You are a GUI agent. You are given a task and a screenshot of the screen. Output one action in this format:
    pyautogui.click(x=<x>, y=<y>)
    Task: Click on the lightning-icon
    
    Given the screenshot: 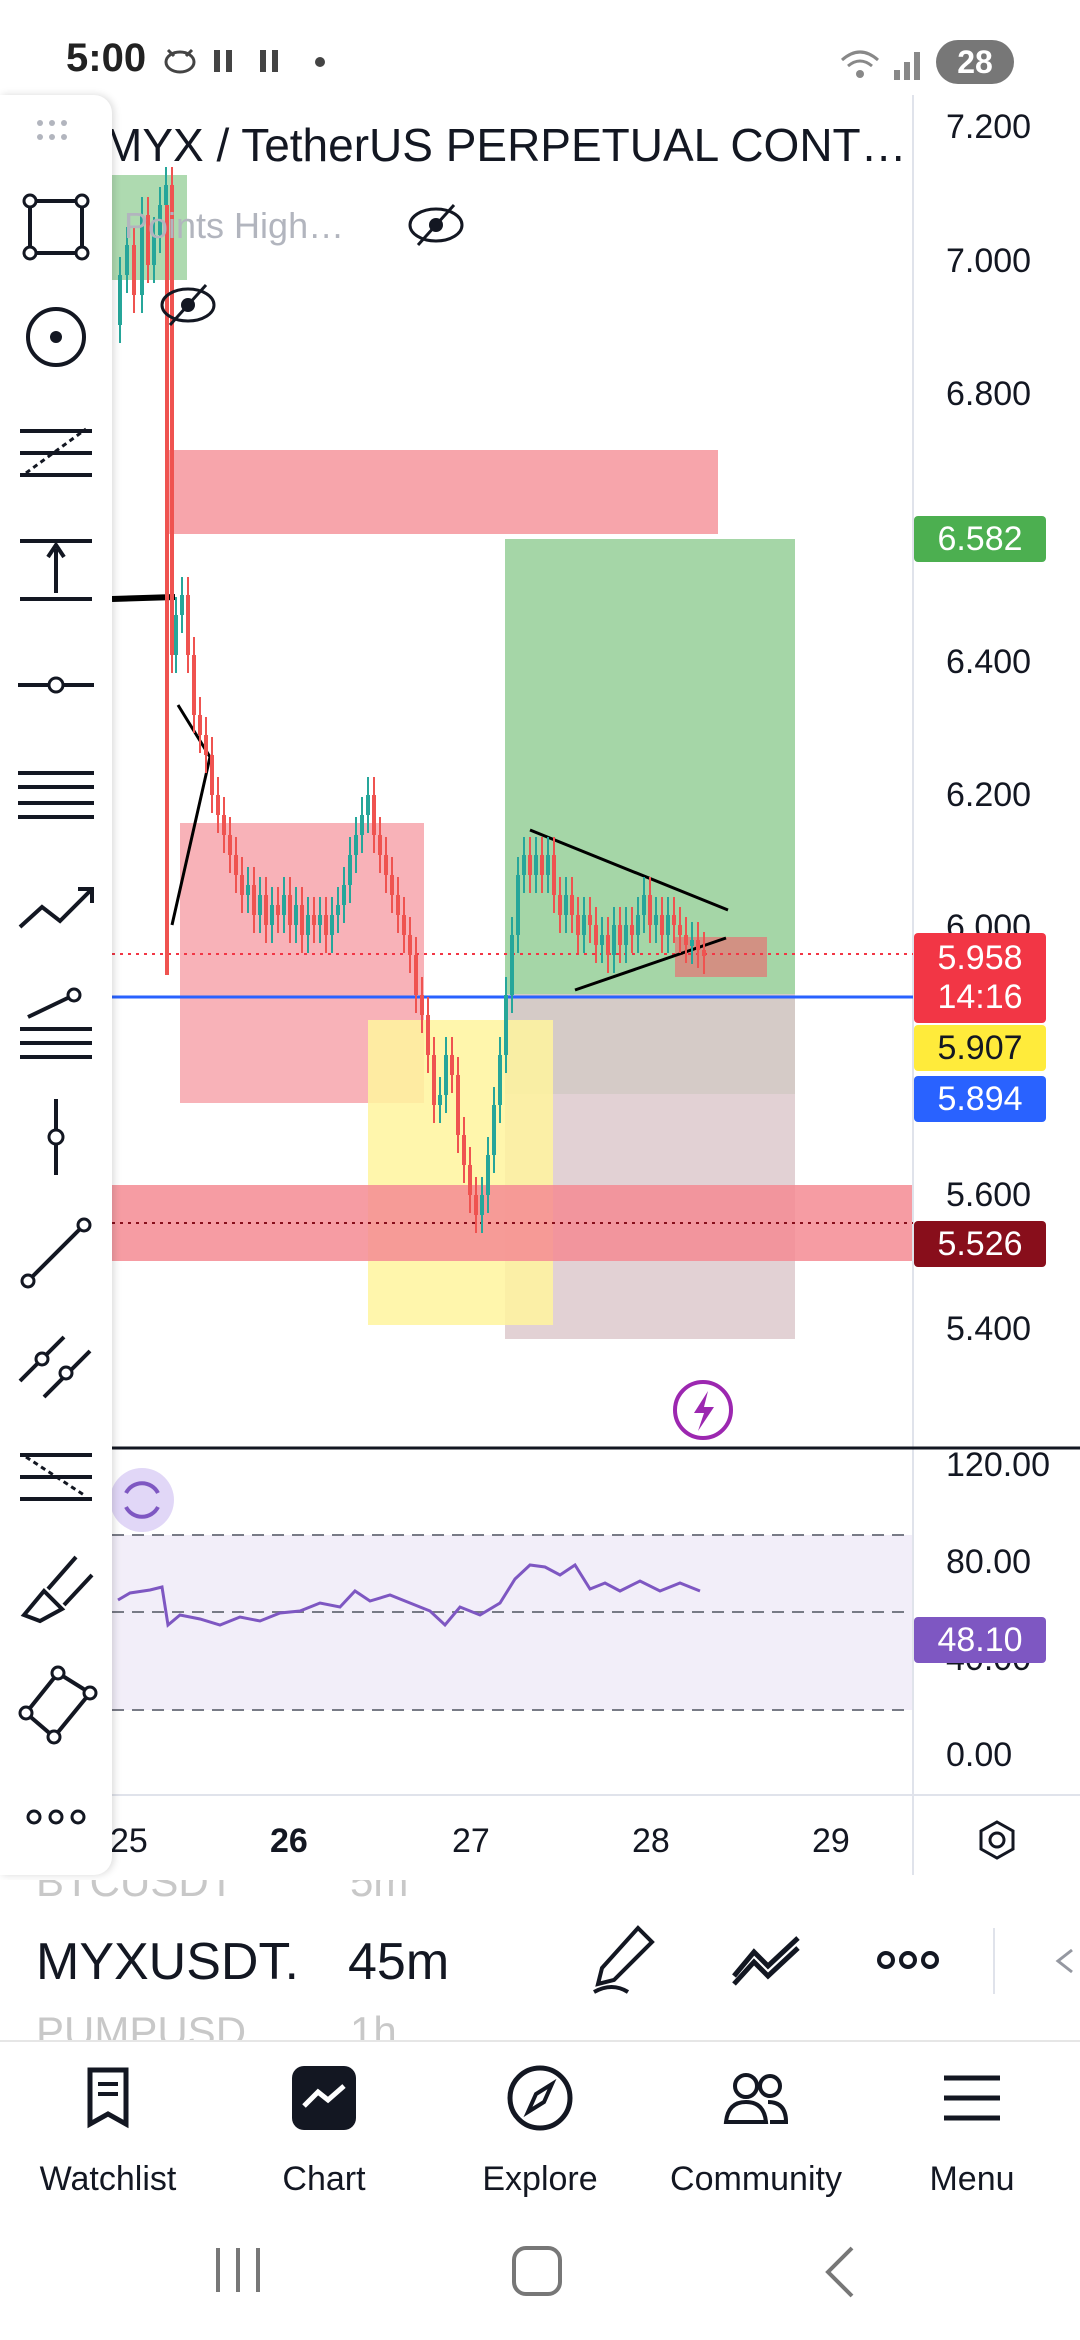 What is the action you would take?
    pyautogui.click(x=703, y=1410)
    